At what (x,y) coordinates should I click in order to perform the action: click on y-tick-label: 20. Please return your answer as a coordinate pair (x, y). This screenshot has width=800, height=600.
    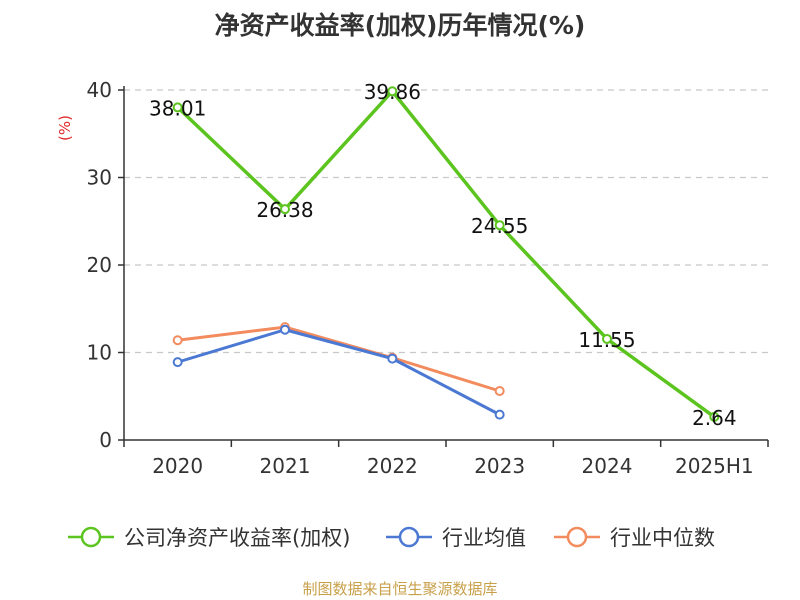
    Looking at the image, I should click on (99, 265).